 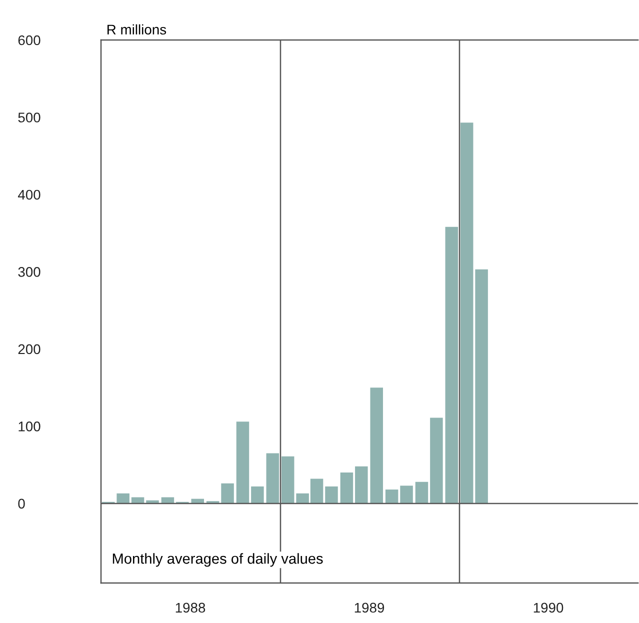 I want to click on y-tick-label: 0, so click(x=21, y=503).